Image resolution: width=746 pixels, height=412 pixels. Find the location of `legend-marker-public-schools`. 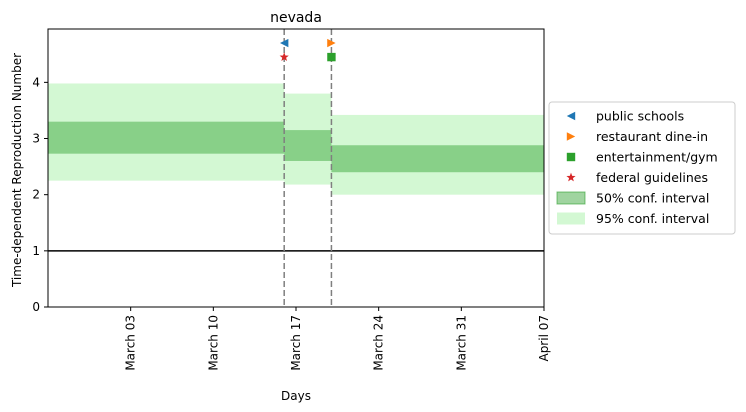

legend-marker-public-schools is located at coordinates (571, 116).